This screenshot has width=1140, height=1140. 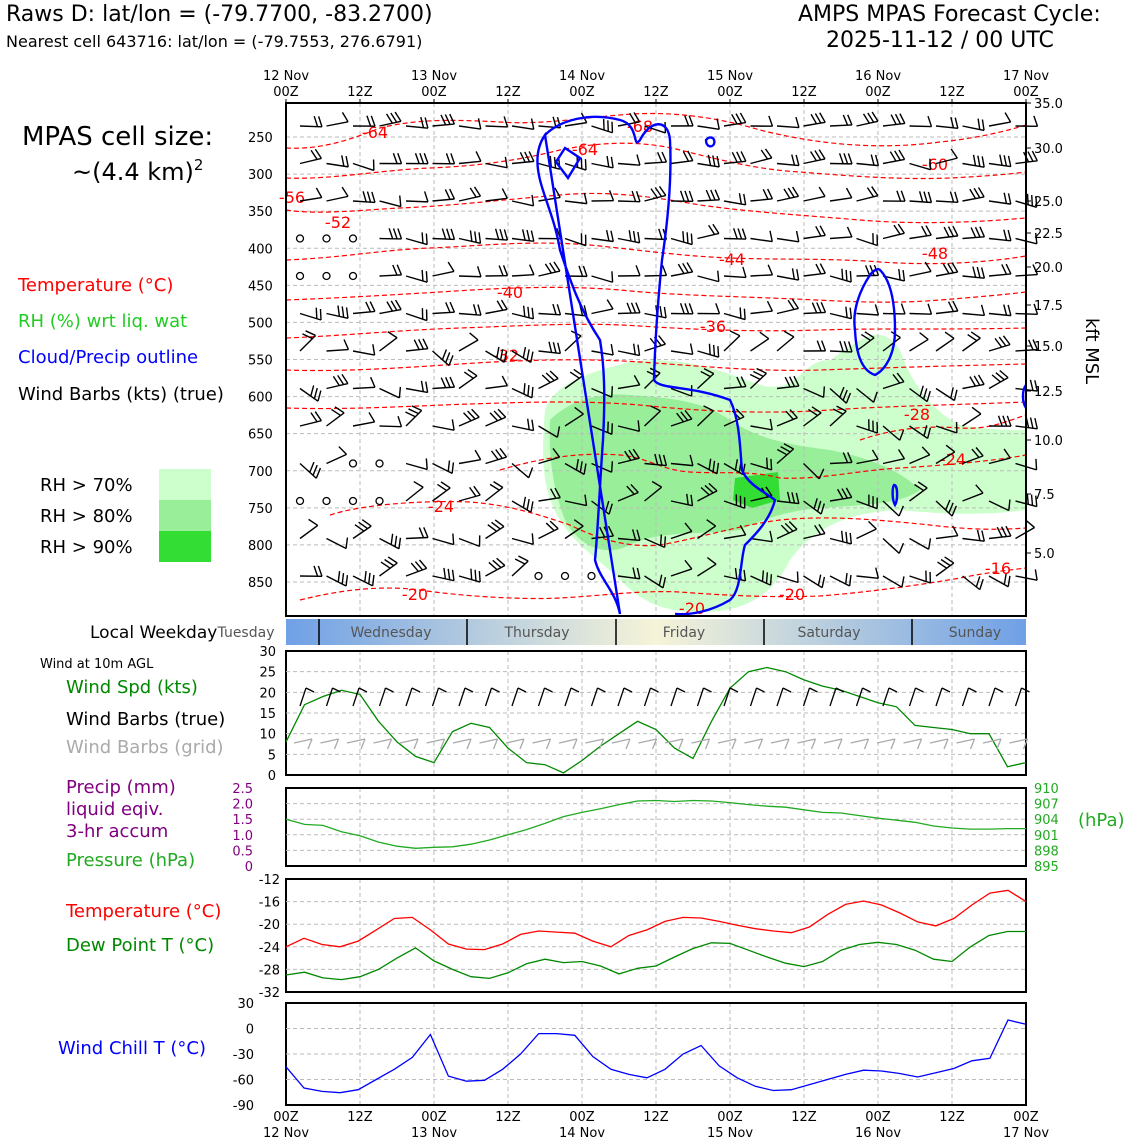 I want to click on legend-temperature: Temperature (°C), so click(x=95, y=285).